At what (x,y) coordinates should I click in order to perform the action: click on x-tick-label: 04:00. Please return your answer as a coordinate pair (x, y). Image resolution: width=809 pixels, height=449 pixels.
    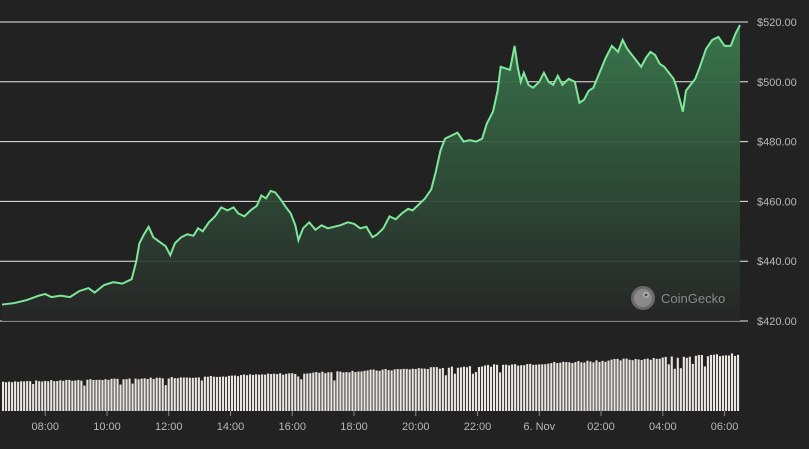
    Looking at the image, I should click on (663, 427).